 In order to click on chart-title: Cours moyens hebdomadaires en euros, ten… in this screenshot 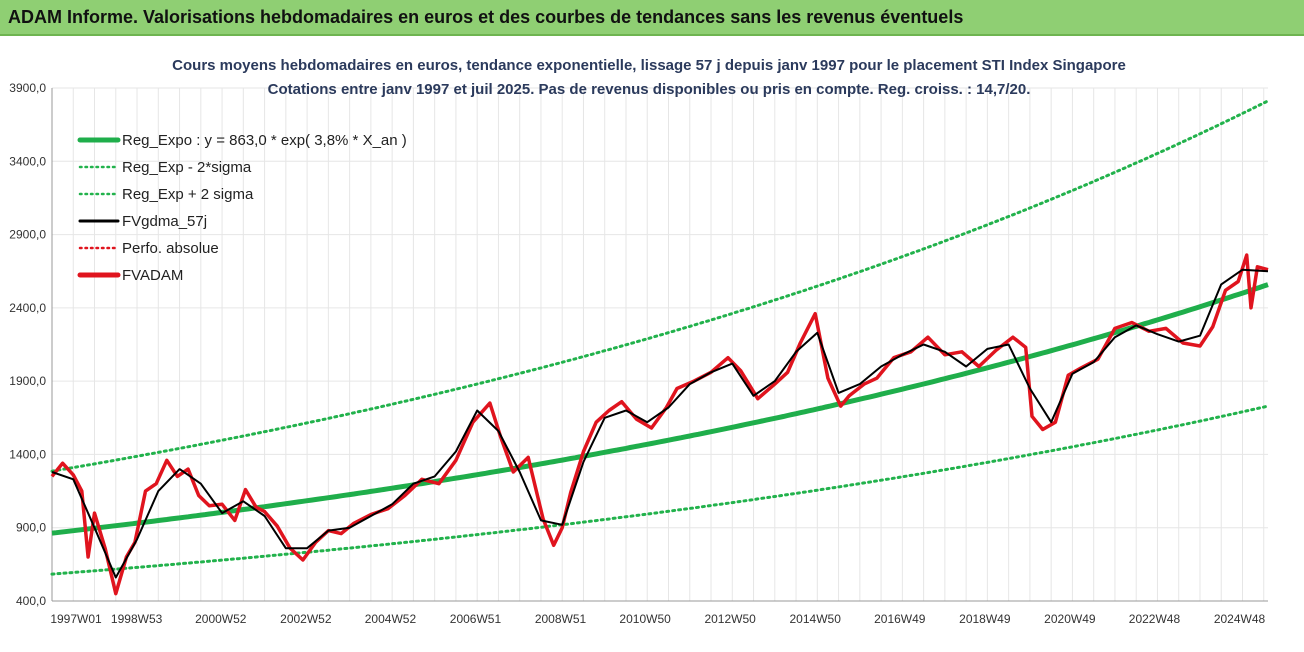, I will do `click(649, 65)`.